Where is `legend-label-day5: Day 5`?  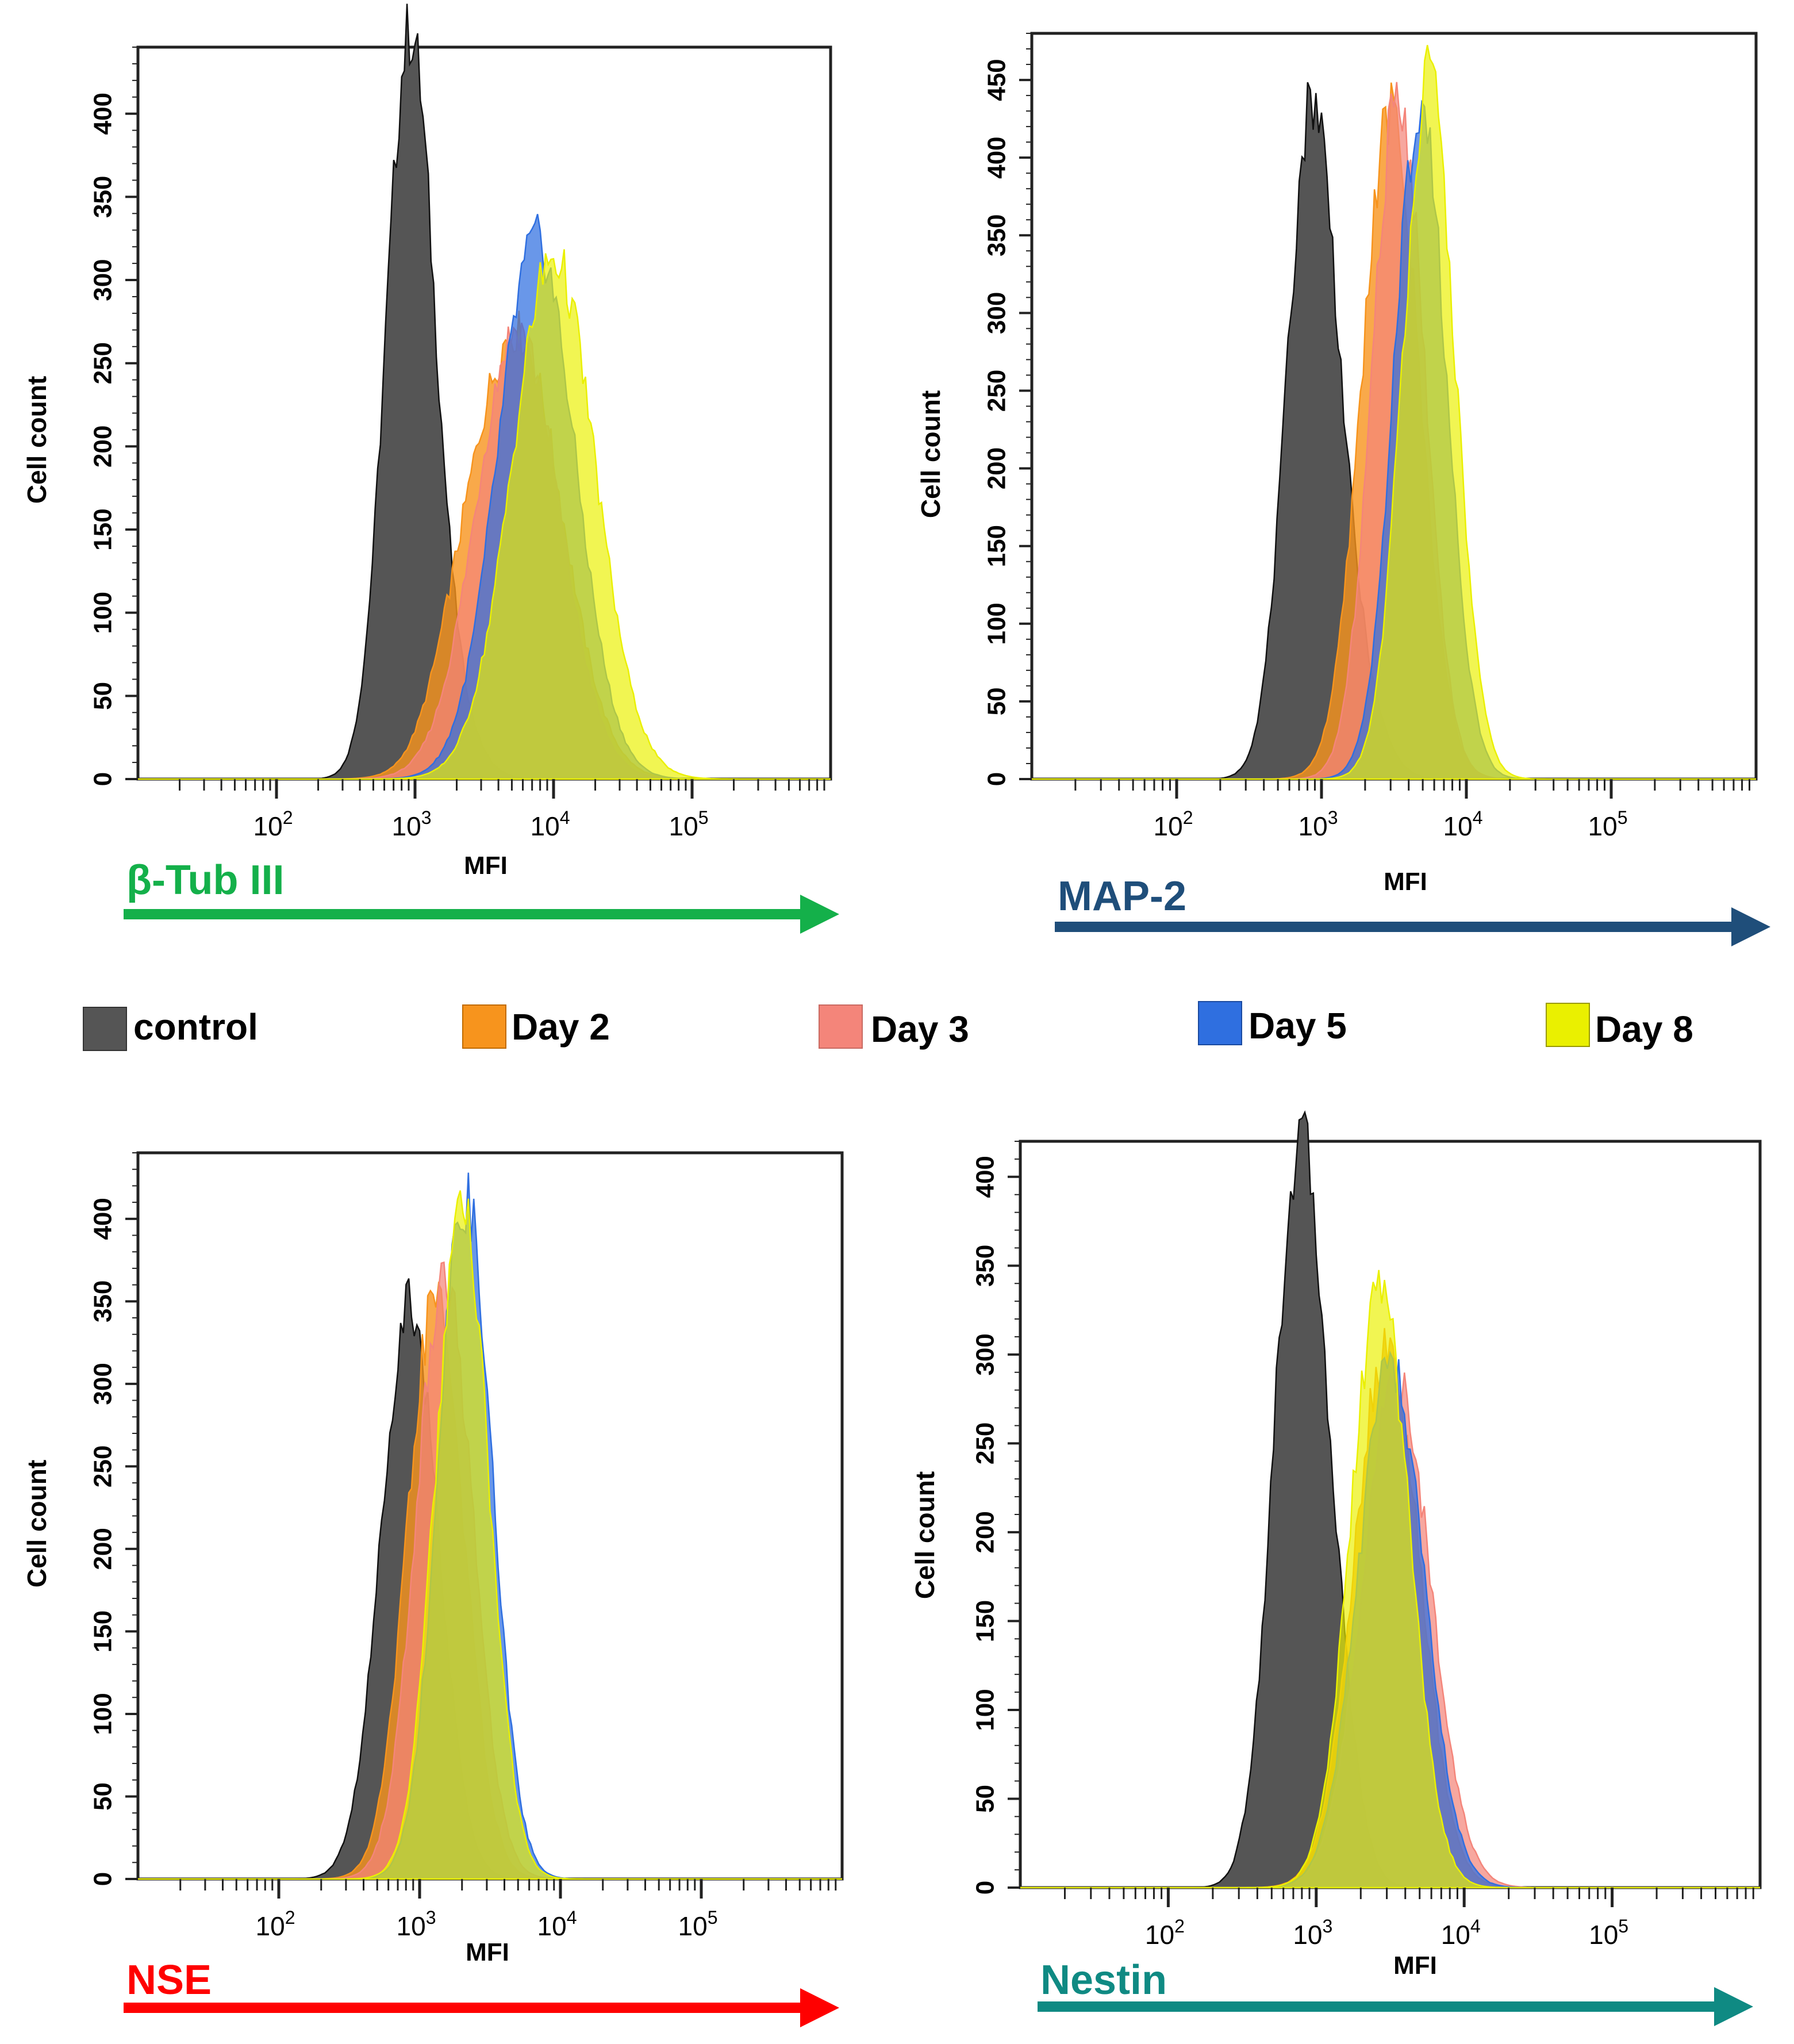 legend-label-day5: Day 5 is located at coordinates (1297, 1026).